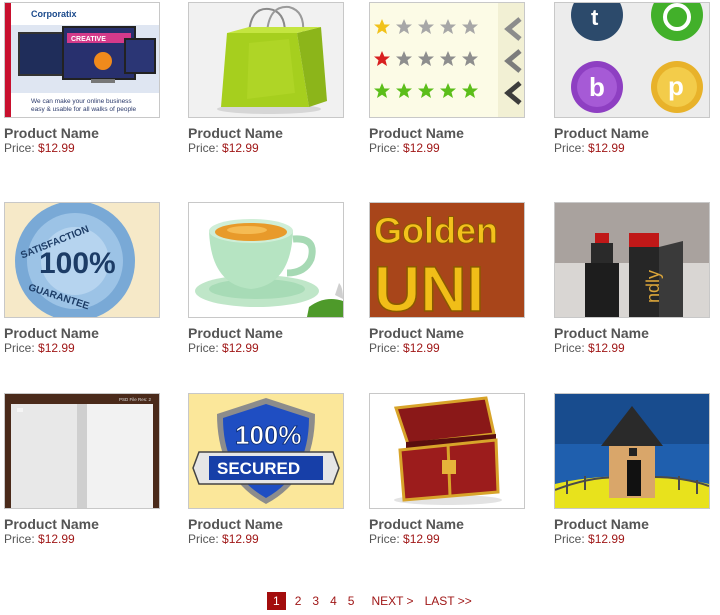  I want to click on product-card: t b p Product Name Price: $12.99, so click(634, 79).